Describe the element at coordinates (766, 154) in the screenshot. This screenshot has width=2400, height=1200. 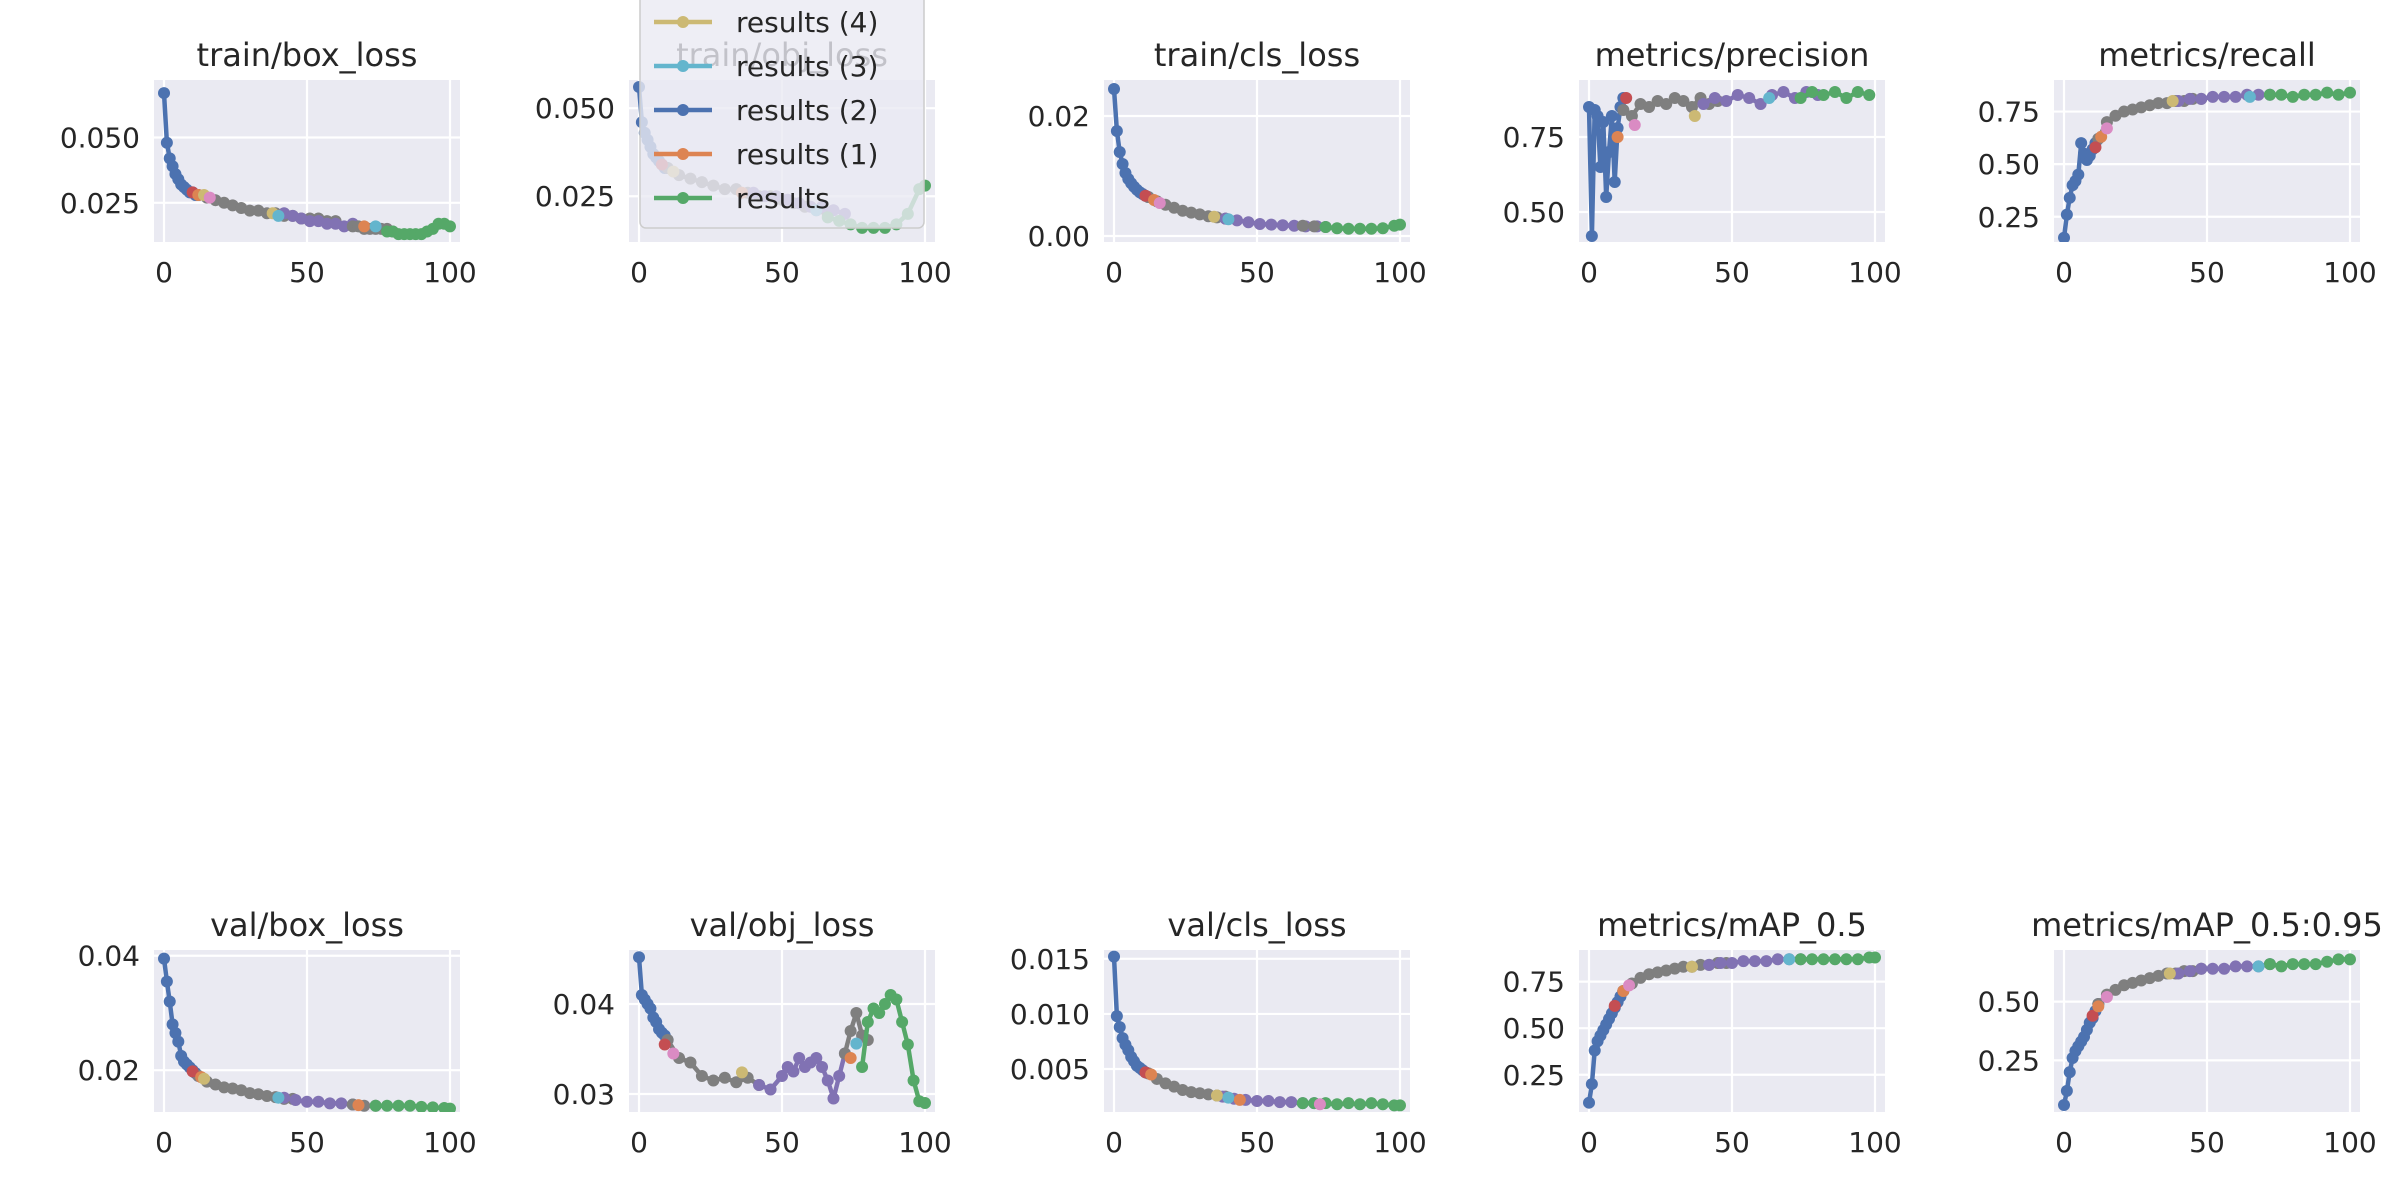
I see `legend-entry-results-1: results (1)` at that location.